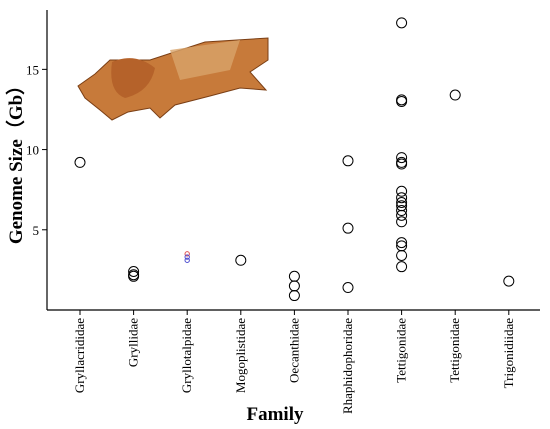  Describe the element at coordinates (133, 342) in the screenshot. I see `x-tick-label: Gryllidae` at that location.